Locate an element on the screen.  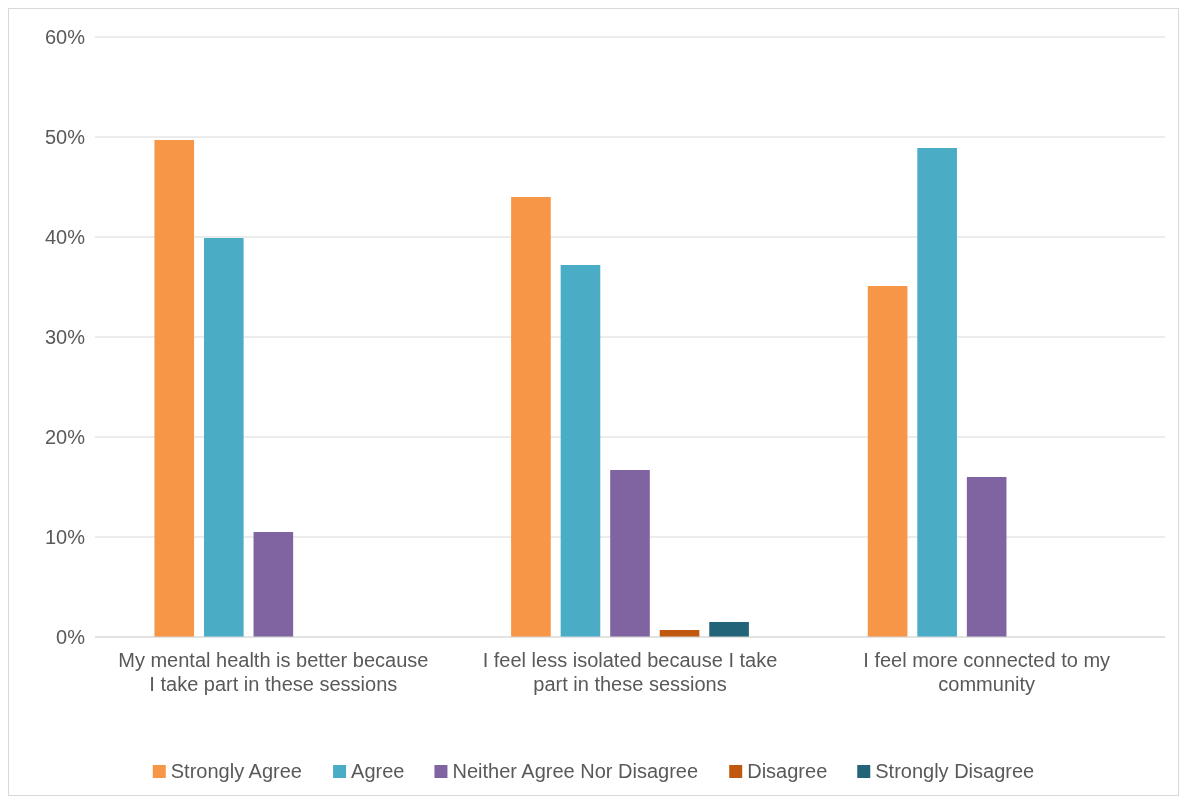
legend-label: Strongly Agree is located at coordinates (236, 771).